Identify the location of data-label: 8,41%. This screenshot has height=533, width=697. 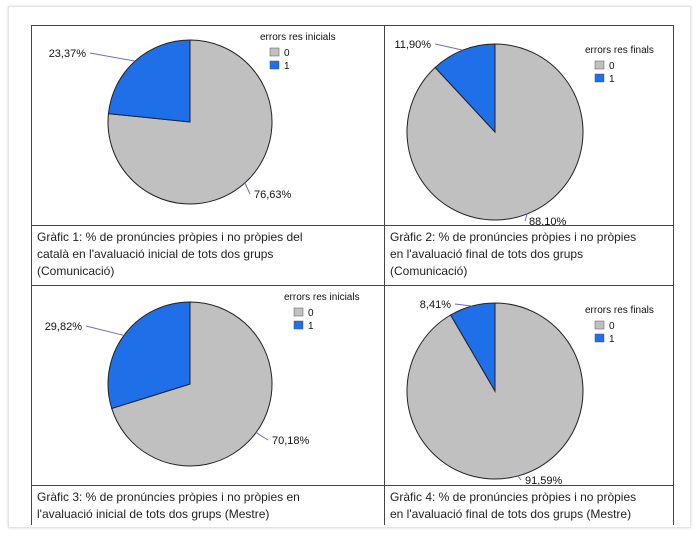
(435, 305).